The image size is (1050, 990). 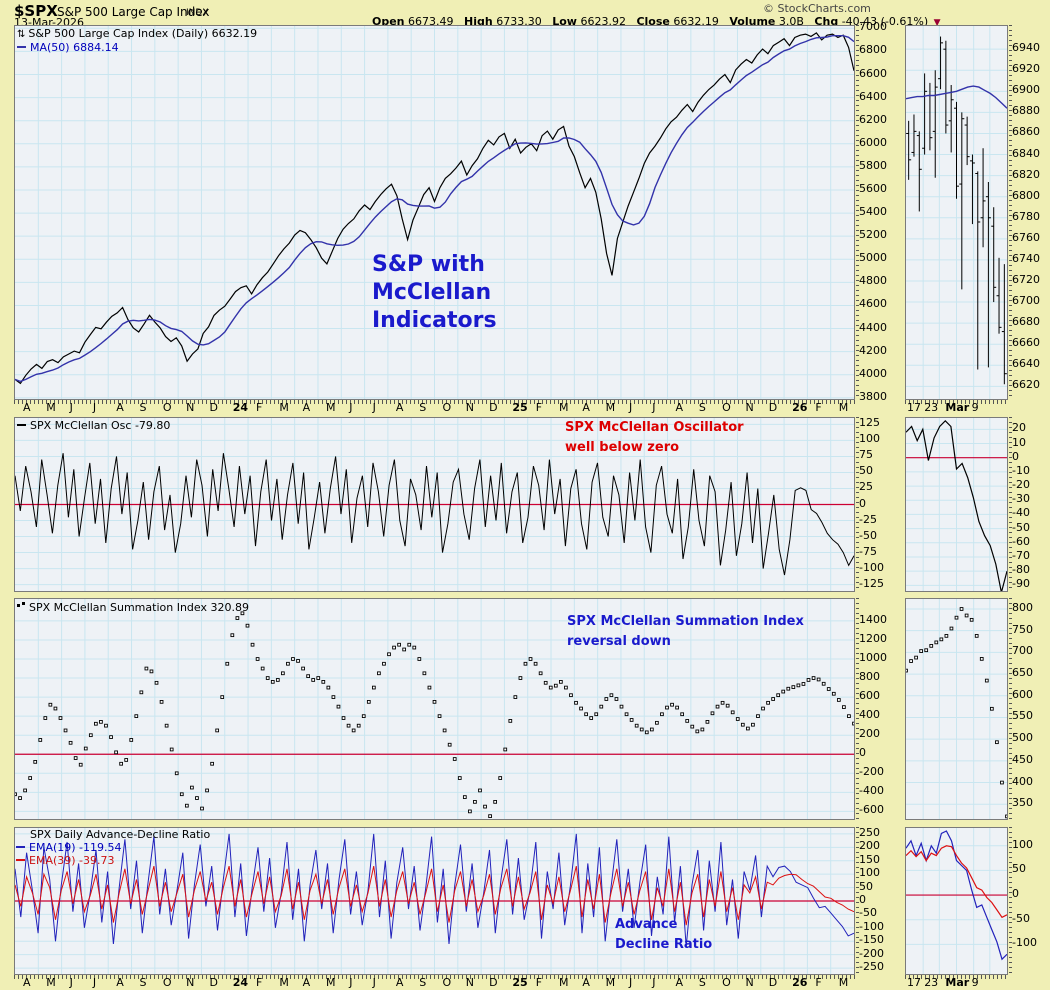 I want to click on y-axis-label: -60, so click(x=1021, y=541).